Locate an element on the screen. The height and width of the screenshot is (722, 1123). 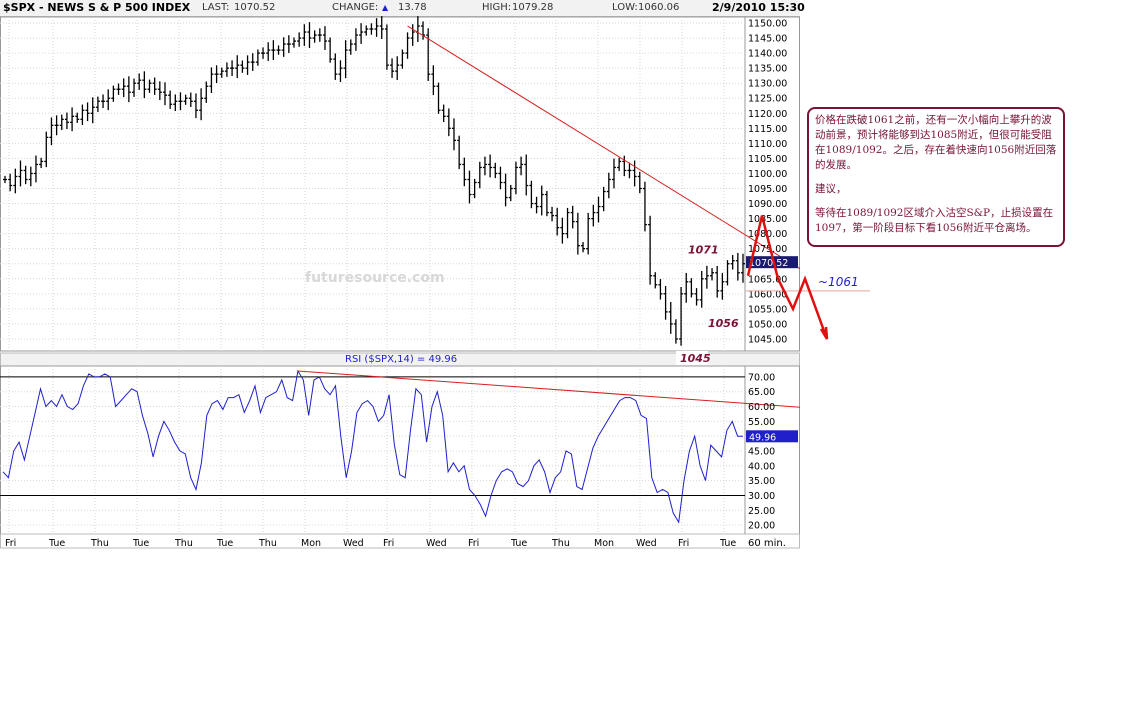
price-y-tick-label: 1150.00 is located at coordinates (767, 24).